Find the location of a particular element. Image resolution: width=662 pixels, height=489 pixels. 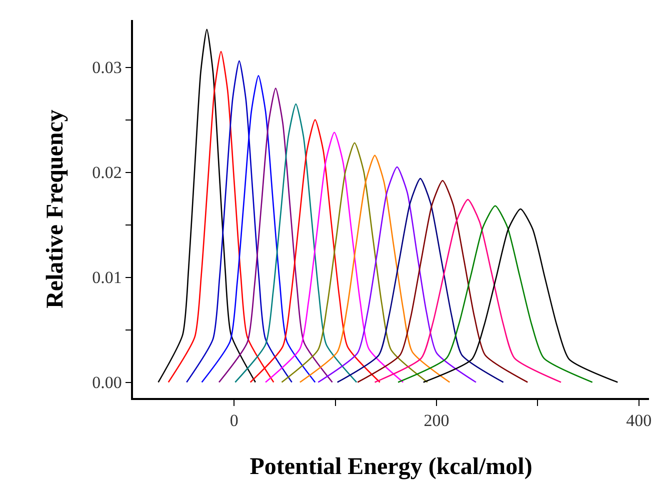

x-tick-label: 0 is located at coordinates (234, 420).